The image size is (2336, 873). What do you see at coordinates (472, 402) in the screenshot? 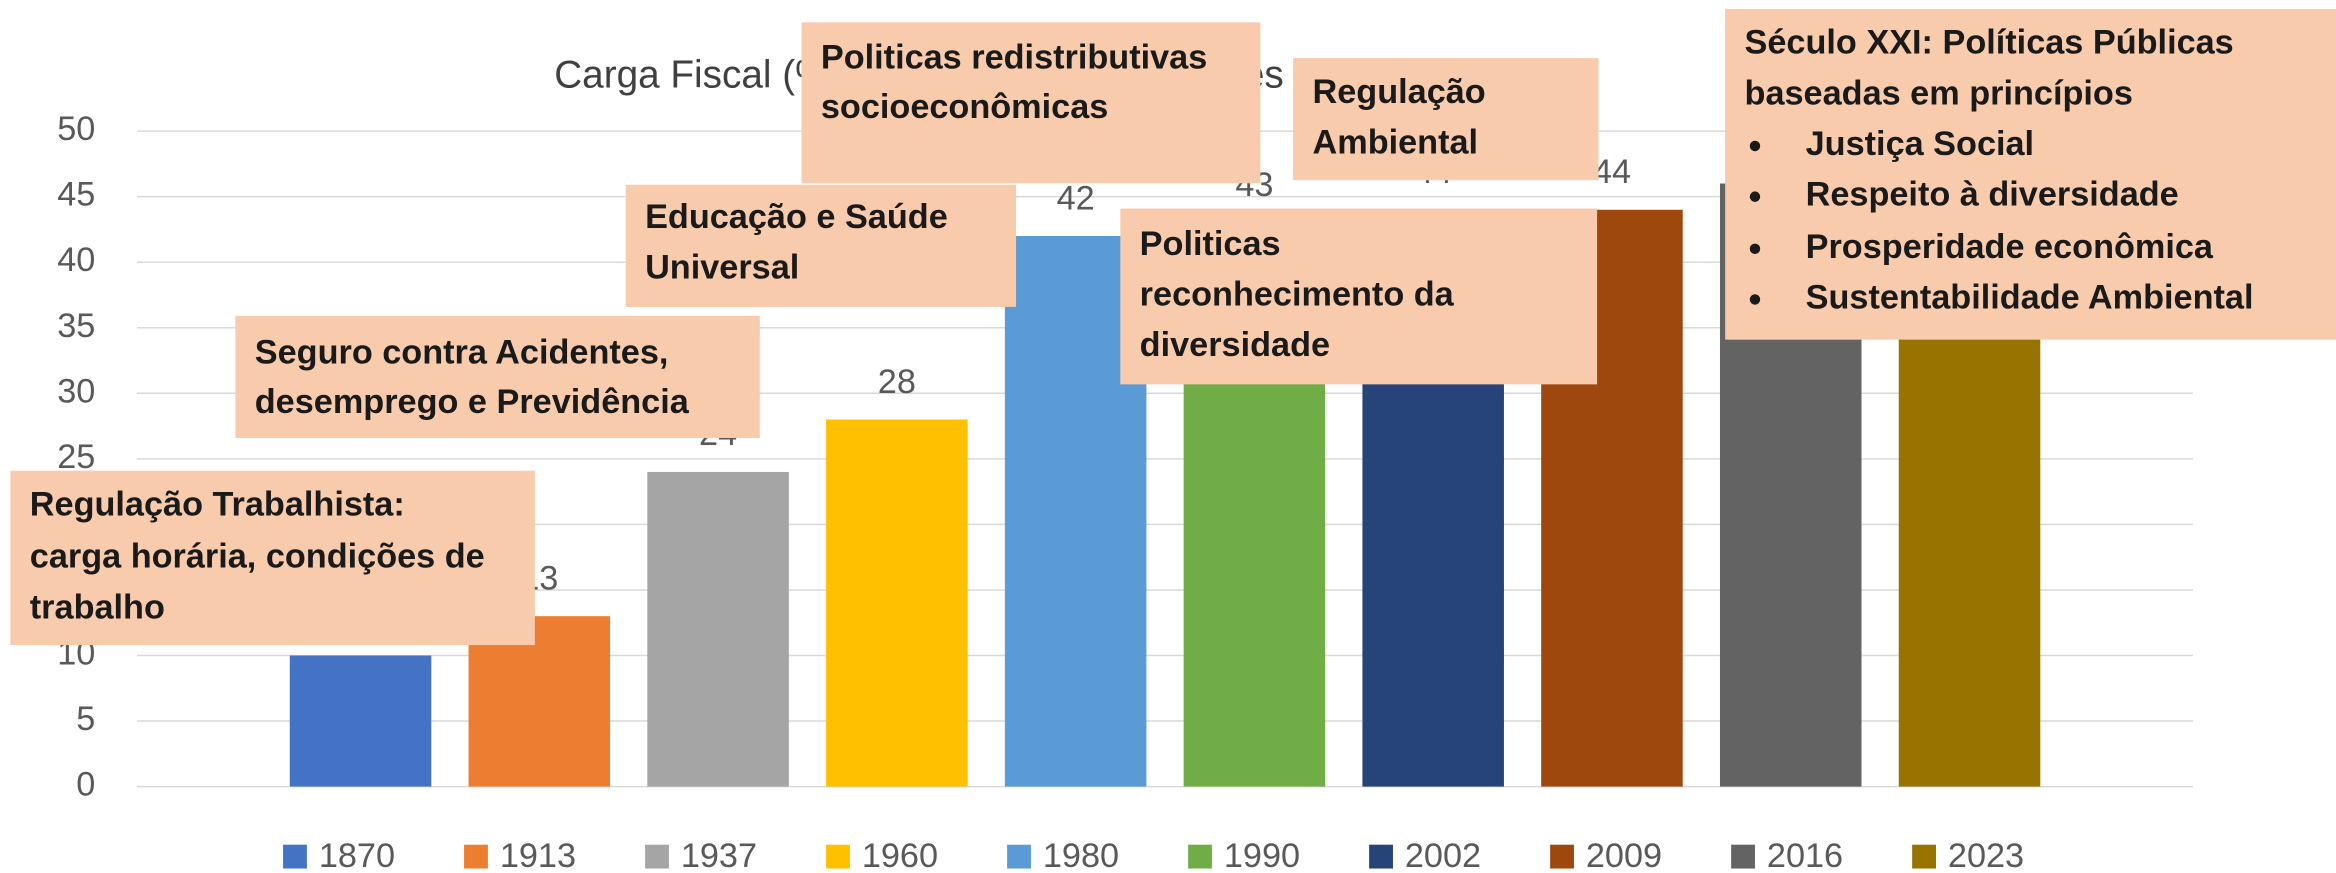
I see `annotation-text: desemprego e Previdência` at bounding box center [472, 402].